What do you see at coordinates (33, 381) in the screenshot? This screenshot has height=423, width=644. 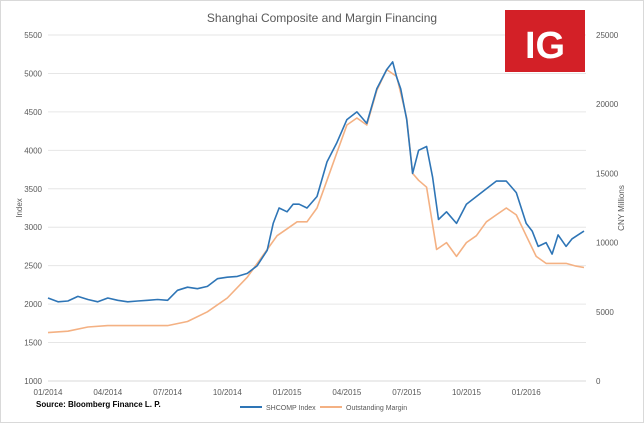 I see `y-tick-label: 1000` at bounding box center [33, 381].